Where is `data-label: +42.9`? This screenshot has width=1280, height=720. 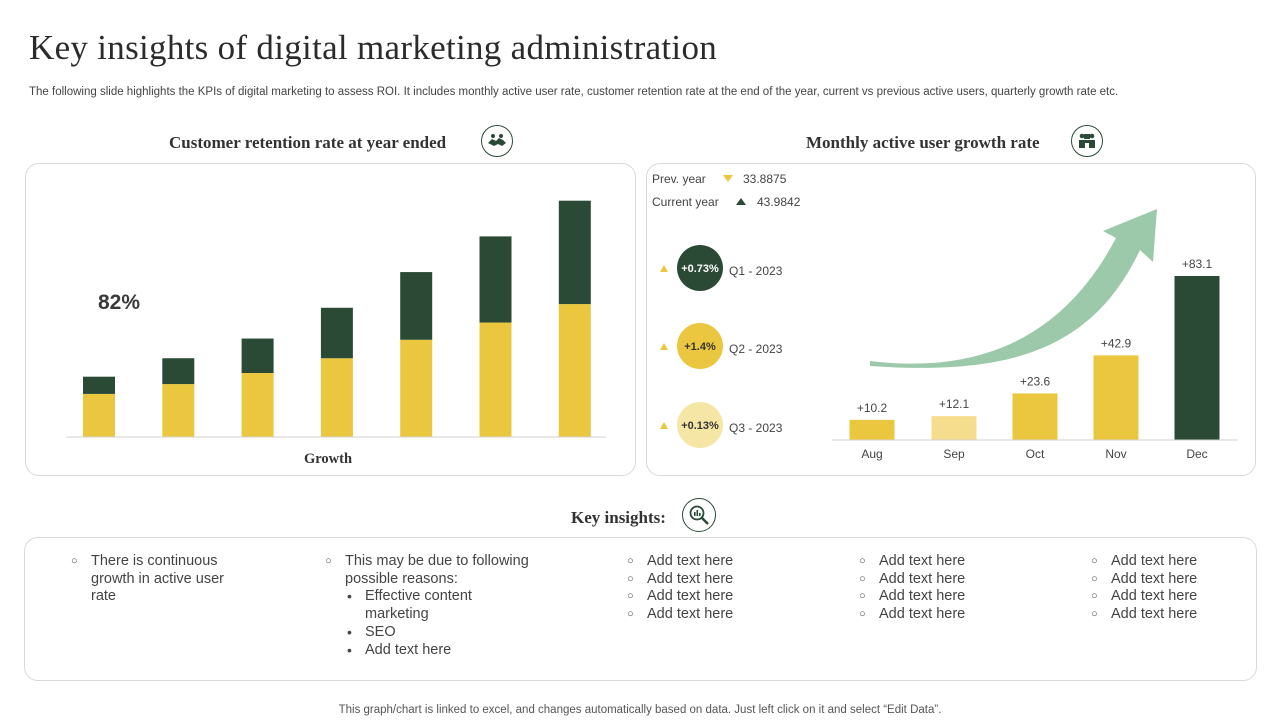
data-label: +42.9 is located at coordinates (1116, 343).